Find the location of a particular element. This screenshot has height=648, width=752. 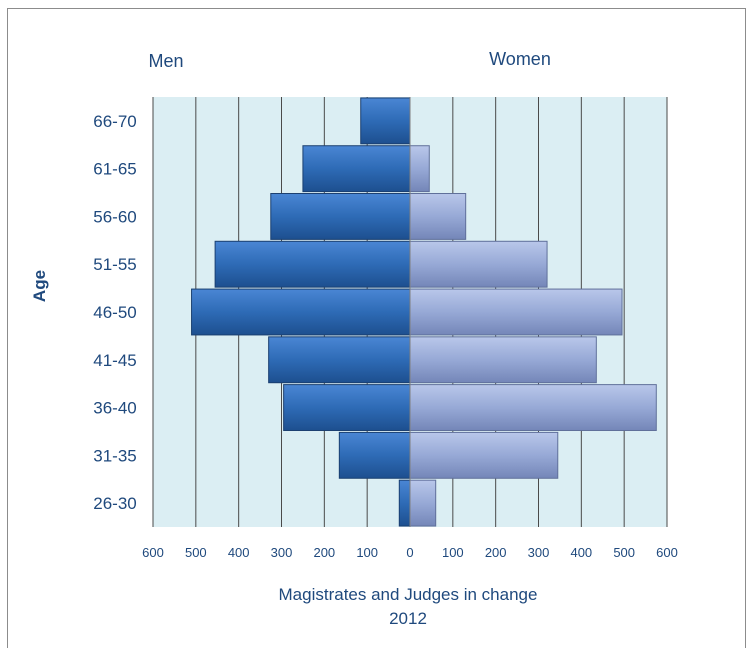

y-tick-label: 26-30 is located at coordinates (114, 503).